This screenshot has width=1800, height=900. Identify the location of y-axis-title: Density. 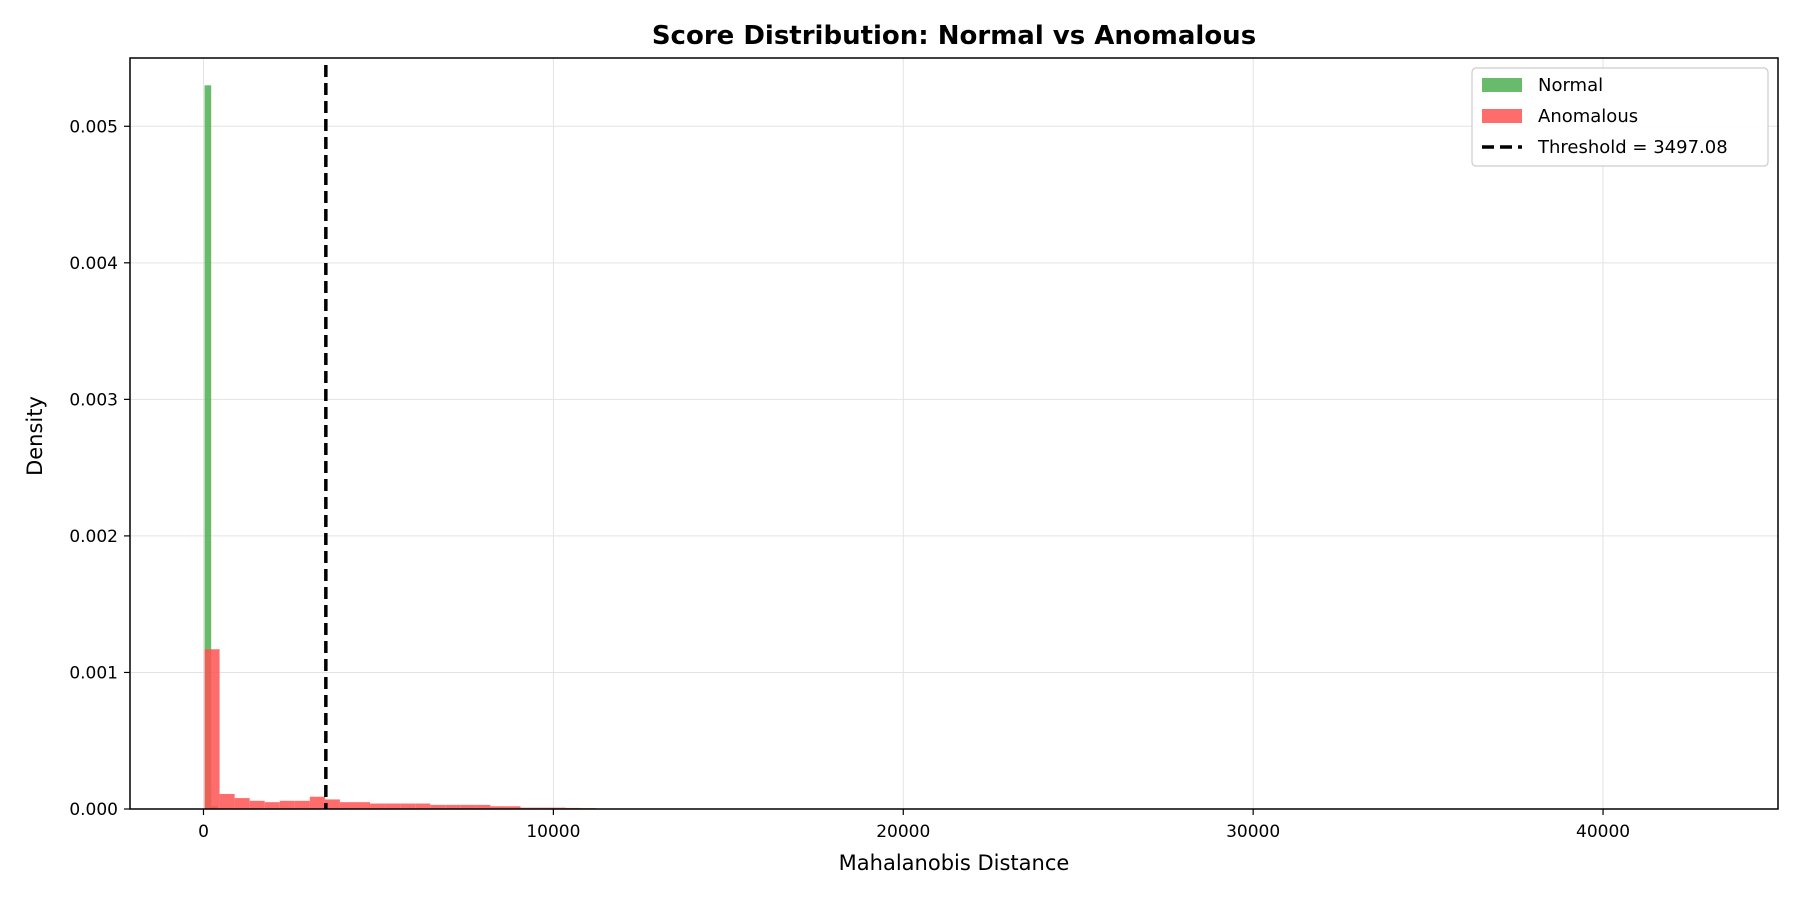
(35, 436).